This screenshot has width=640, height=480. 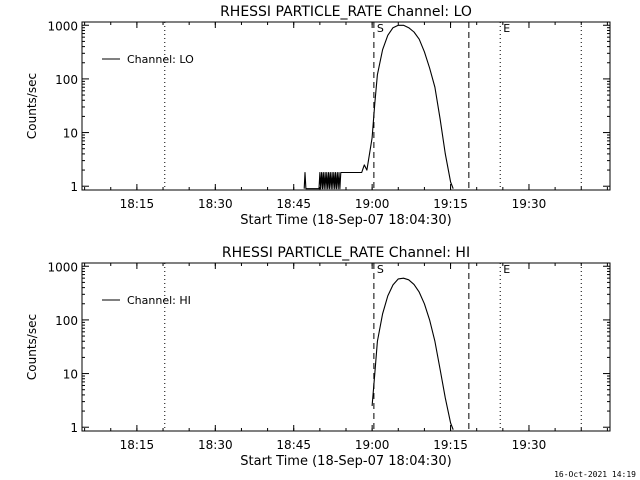 What do you see at coordinates (595, 474) in the screenshot?
I see `timestamp-footer: 16-Oct-2021 14:19` at bounding box center [595, 474].